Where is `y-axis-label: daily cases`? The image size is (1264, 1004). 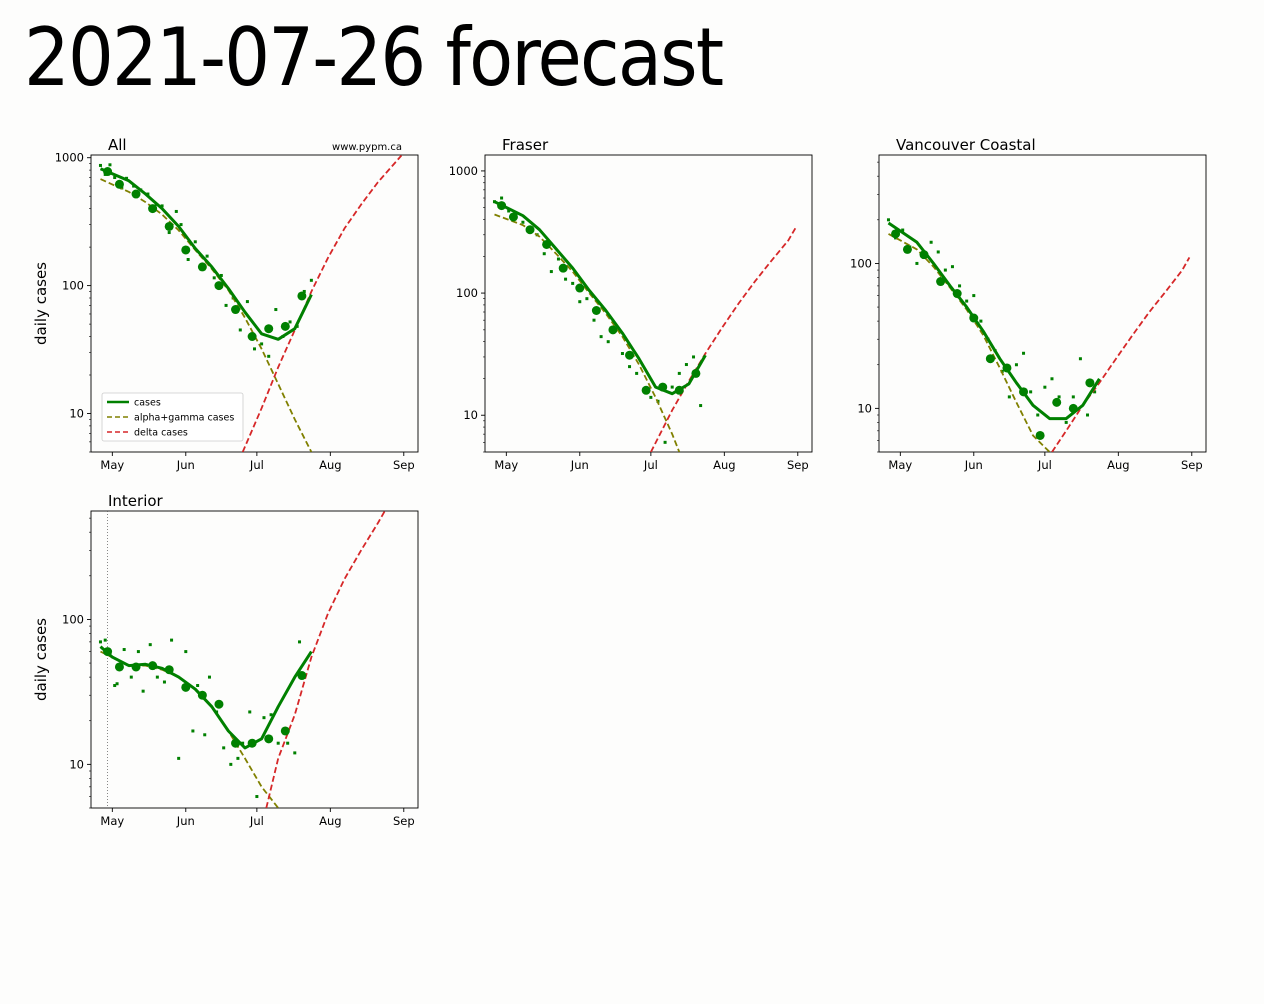
y-axis-label: daily cases is located at coordinates (41, 659).